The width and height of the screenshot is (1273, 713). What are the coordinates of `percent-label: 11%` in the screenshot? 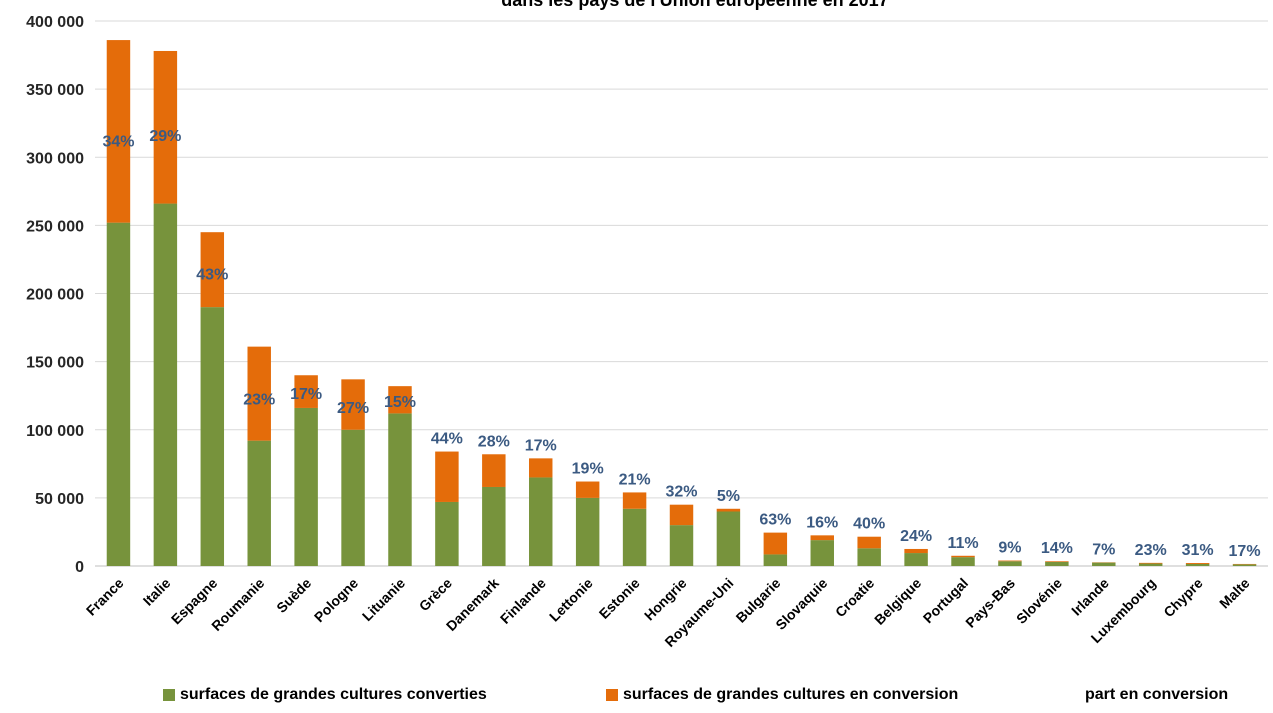 It's located at (962, 543).